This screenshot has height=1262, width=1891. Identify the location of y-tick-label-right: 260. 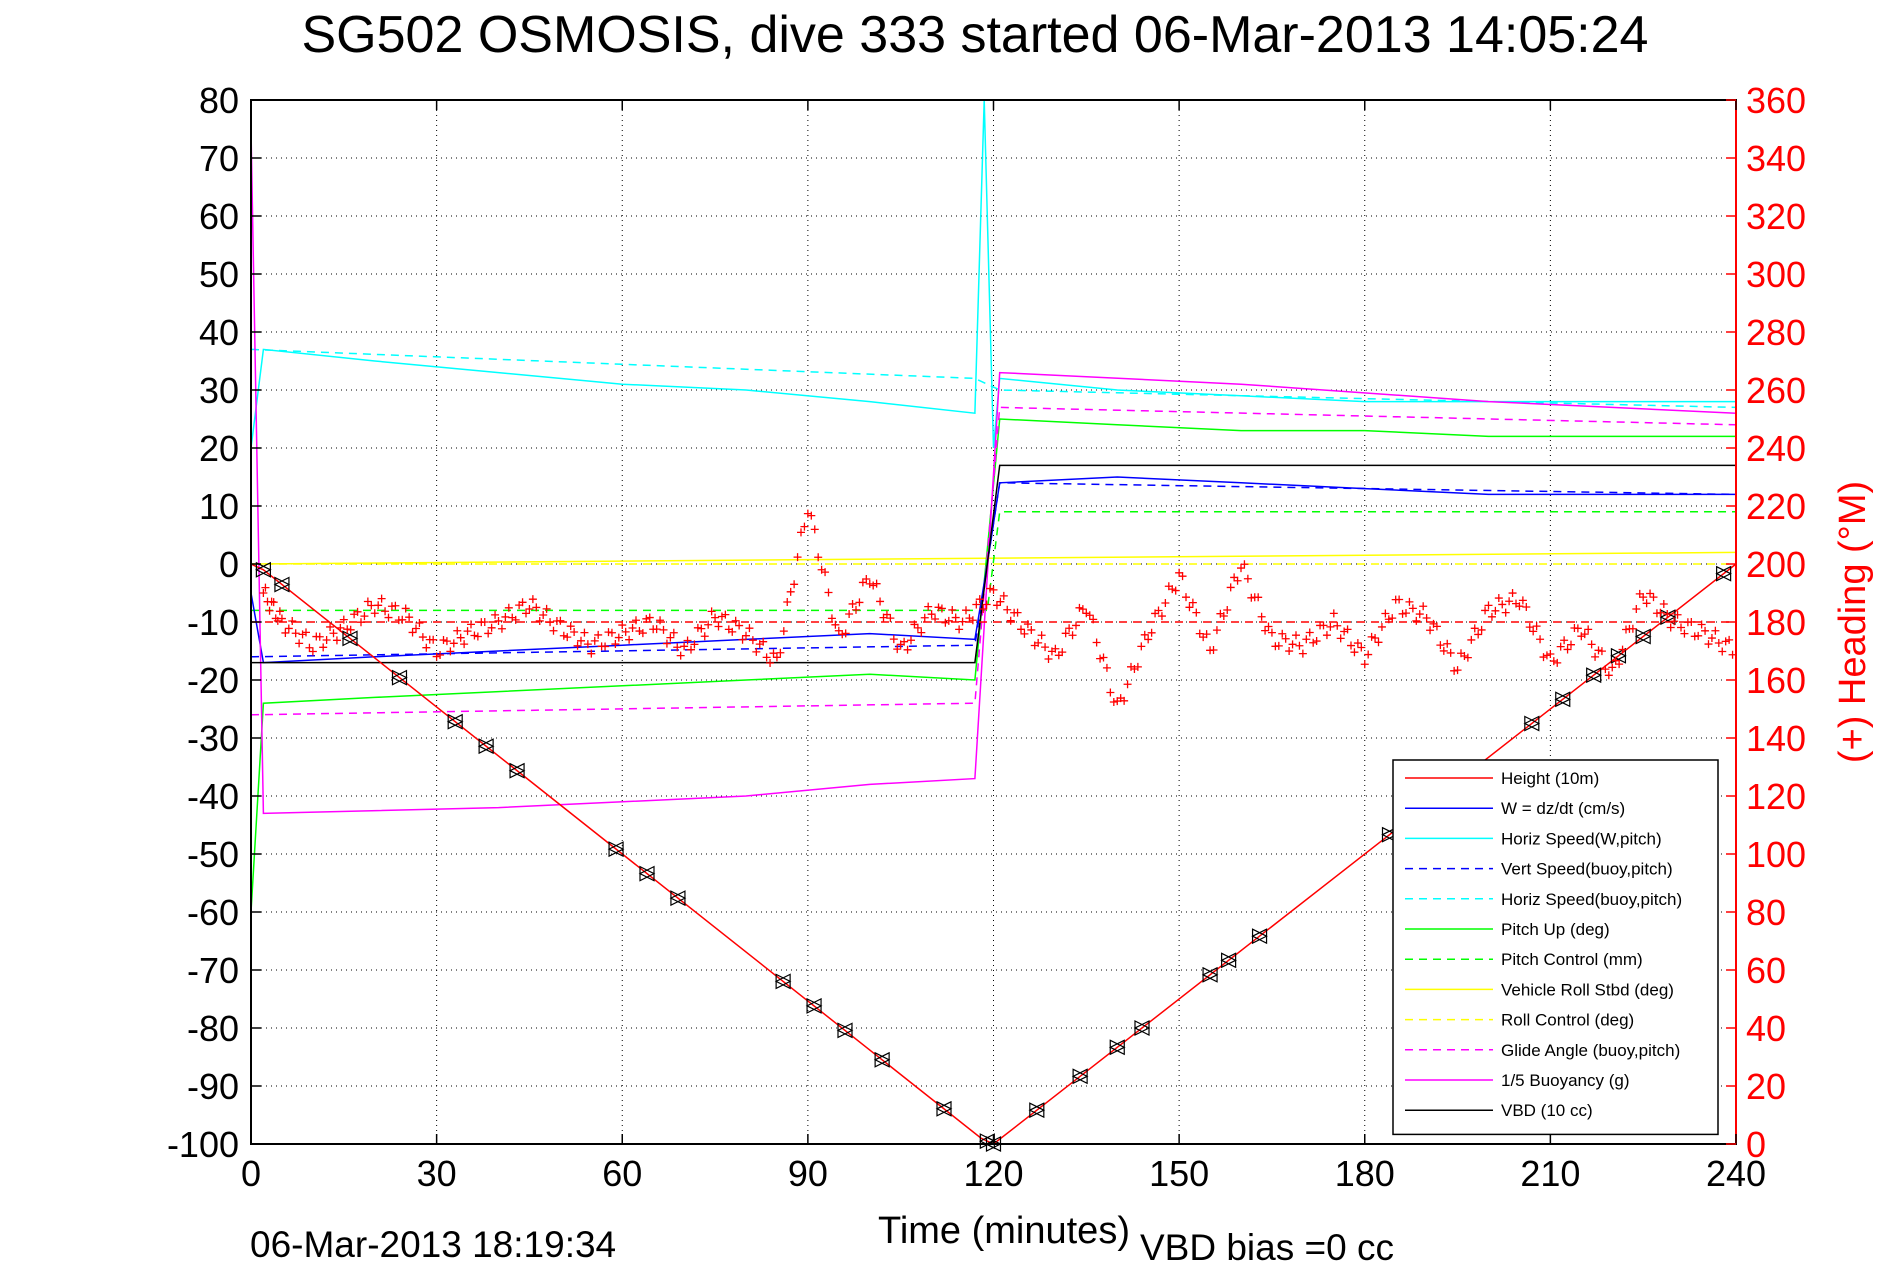
(1776, 390).